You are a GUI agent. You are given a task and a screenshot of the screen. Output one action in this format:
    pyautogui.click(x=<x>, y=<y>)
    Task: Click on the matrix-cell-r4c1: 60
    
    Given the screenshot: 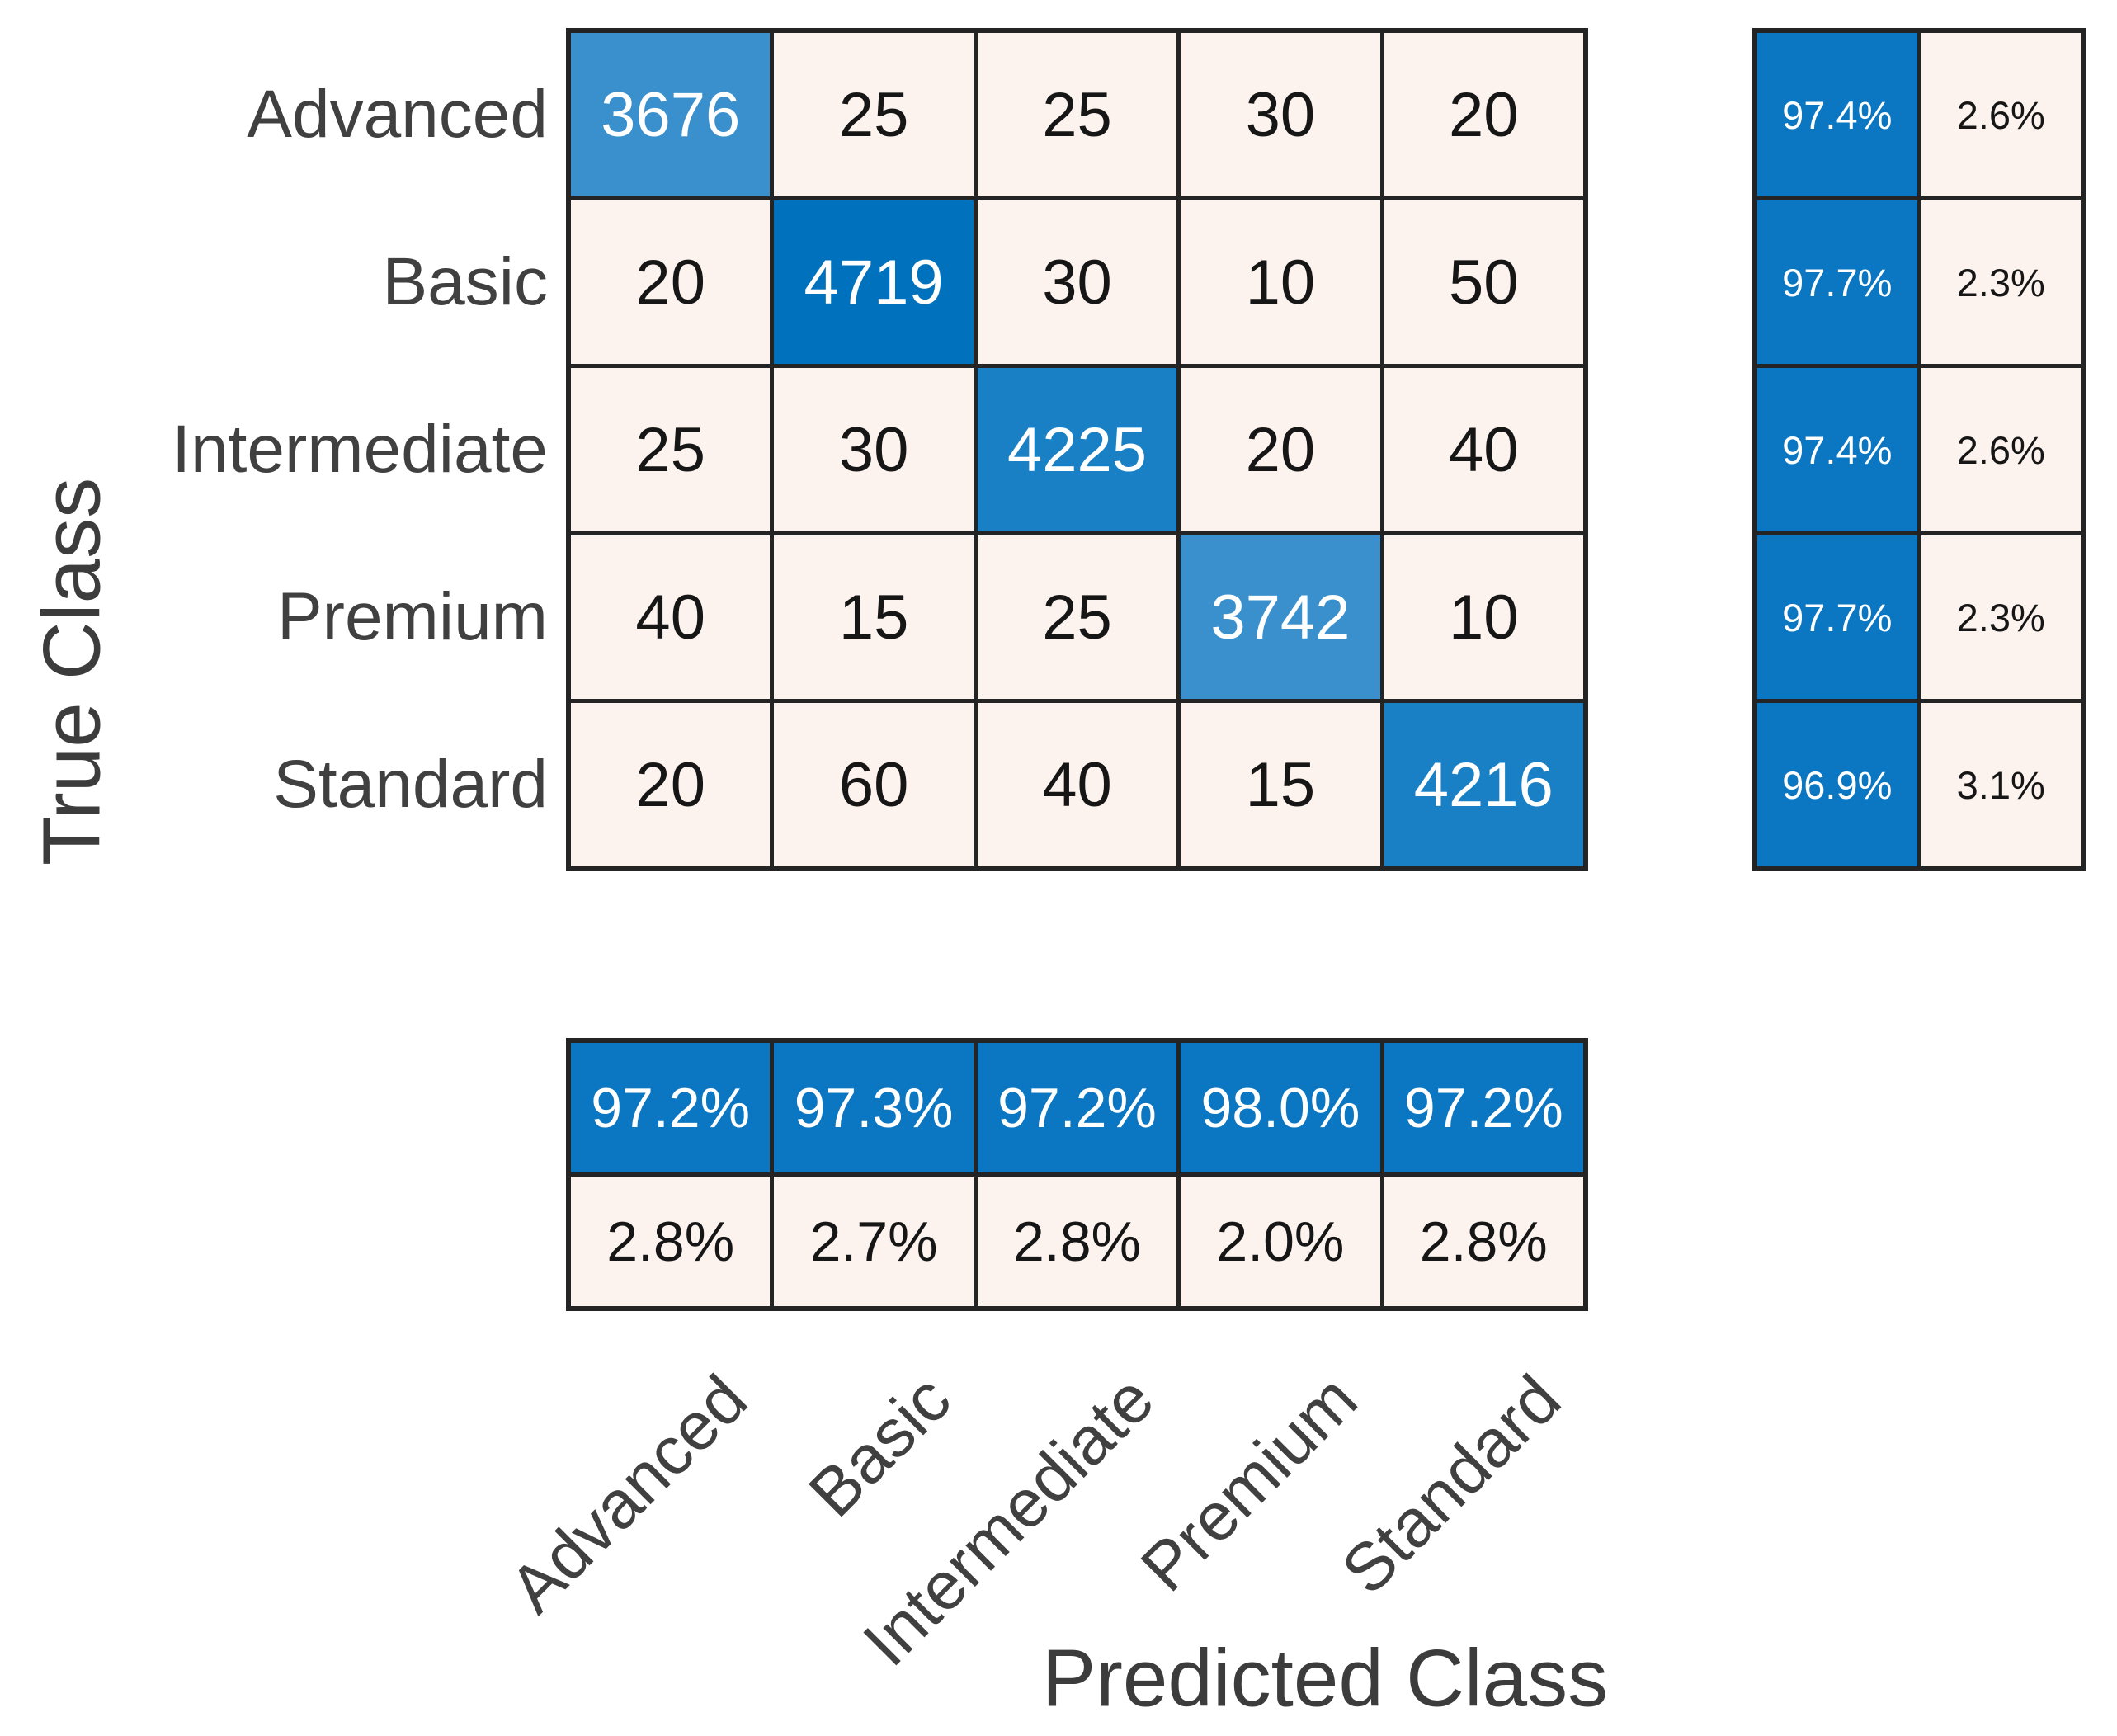 What is the action you would take?
    pyautogui.click(x=874, y=784)
    